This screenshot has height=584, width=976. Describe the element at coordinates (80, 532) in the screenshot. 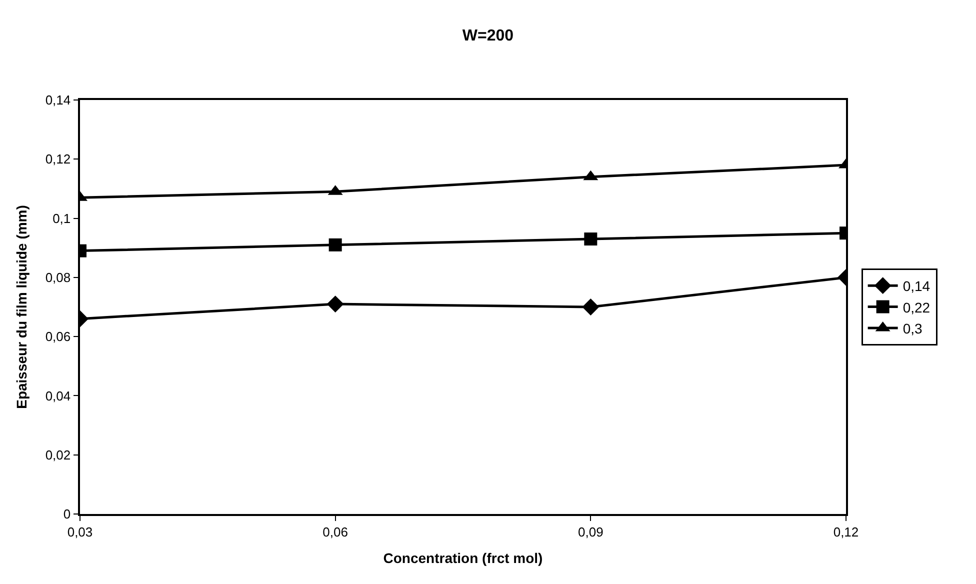

I see `x-tick-label: 0,03` at that location.